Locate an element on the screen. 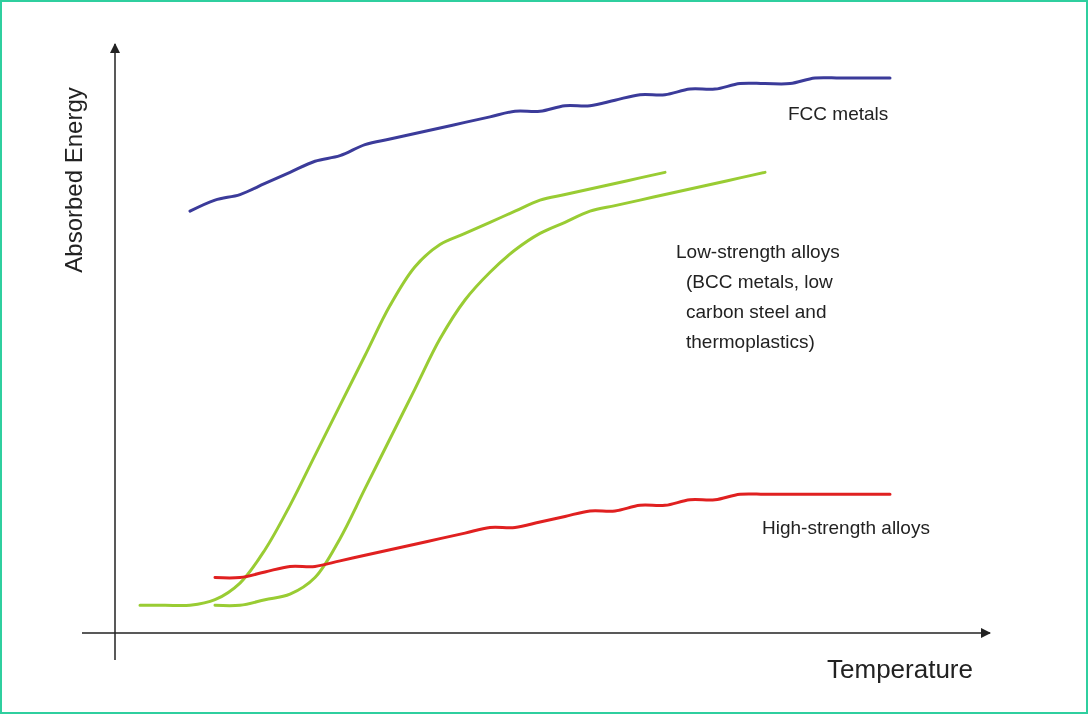 Image resolution: width=1088 pixels, height=714 pixels. y-axis-title: Absorbed Energy is located at coordinates (73, 180).